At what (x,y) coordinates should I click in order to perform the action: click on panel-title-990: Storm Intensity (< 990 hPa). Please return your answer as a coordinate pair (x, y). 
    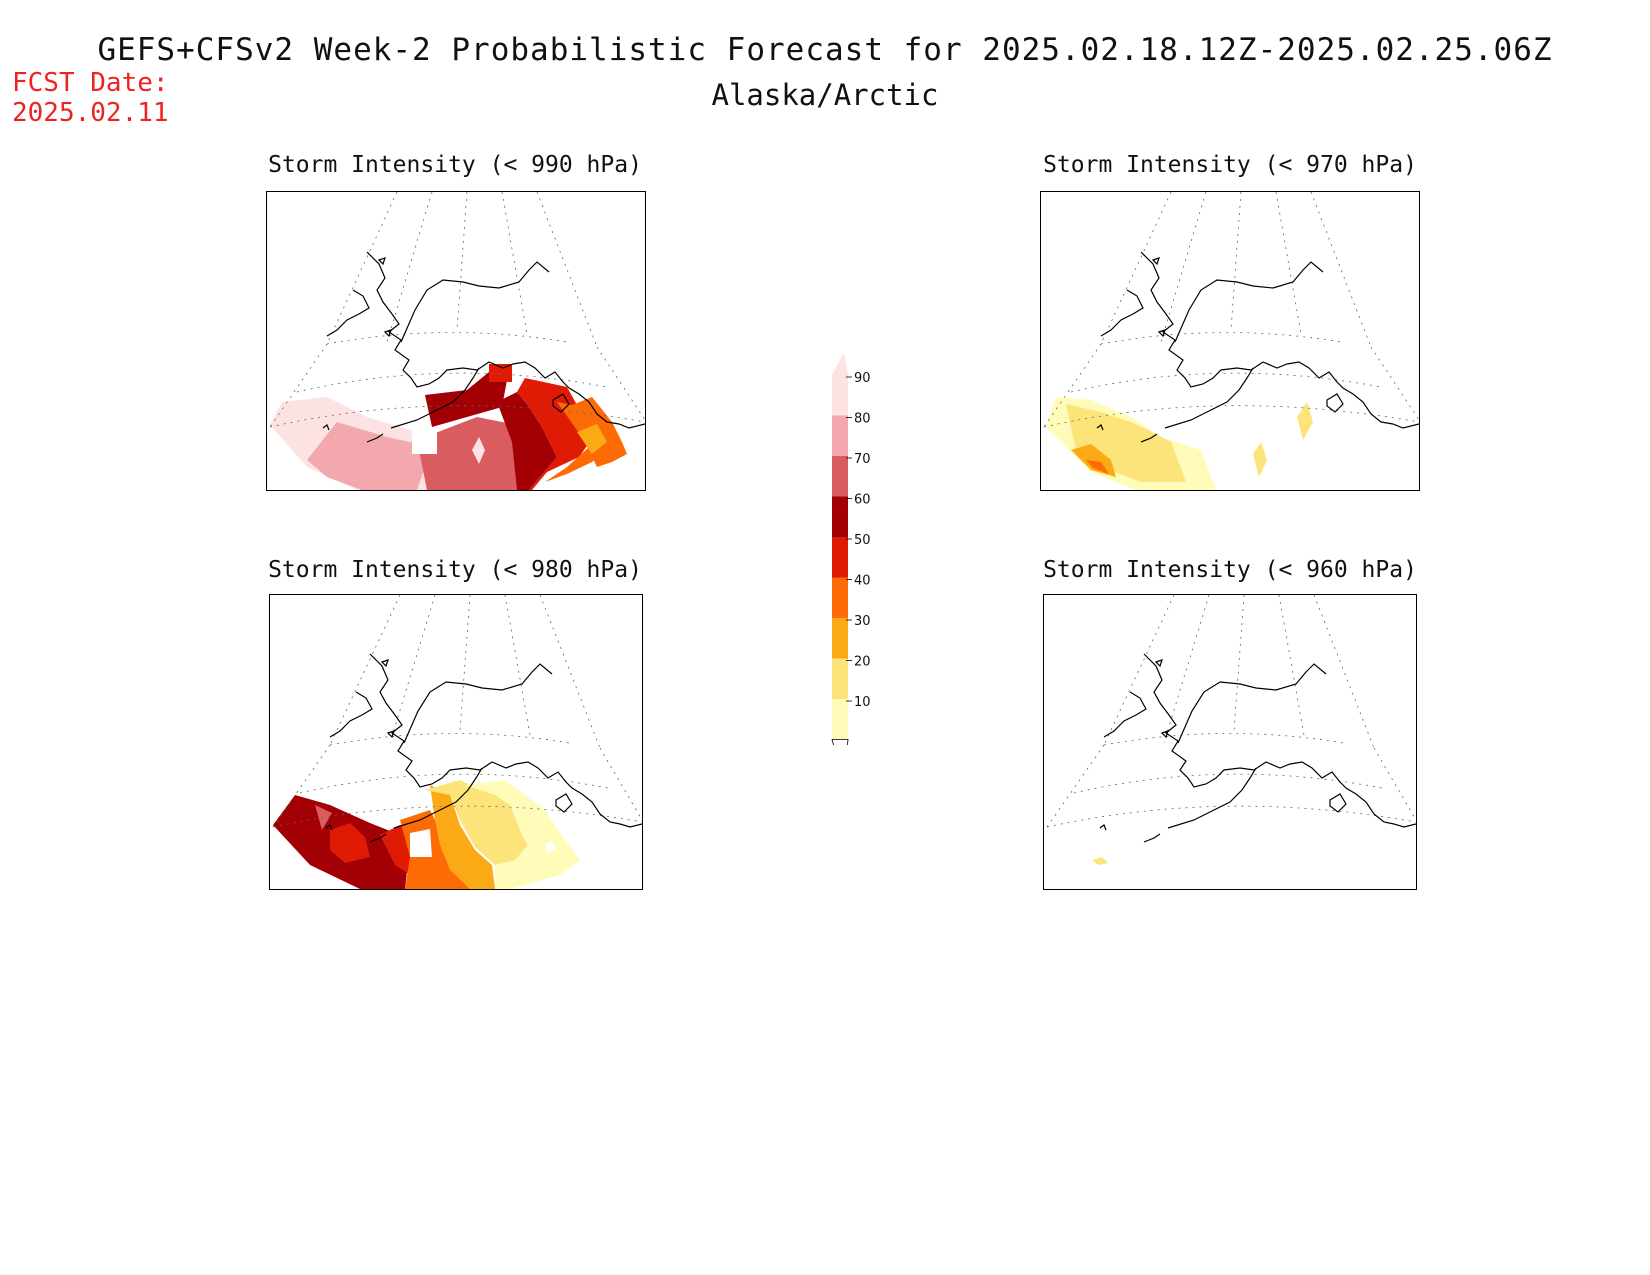
    Looking at the image, I should click on (455, 165).